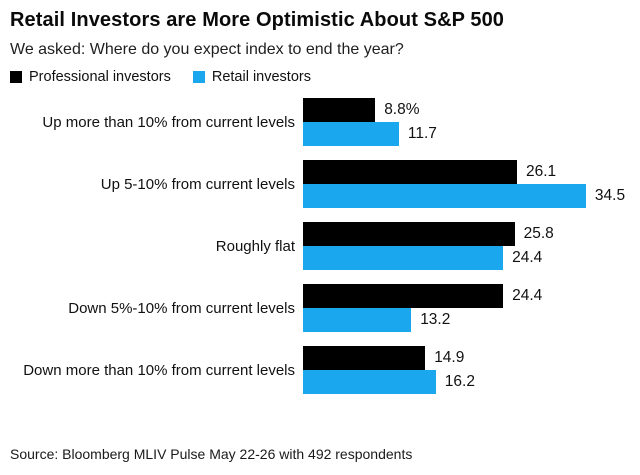 This screenshot has height=475, width=640. Describe the element at coordinates (16, 77) in the screenshot. I see `legend-swatch-professional` at that location.